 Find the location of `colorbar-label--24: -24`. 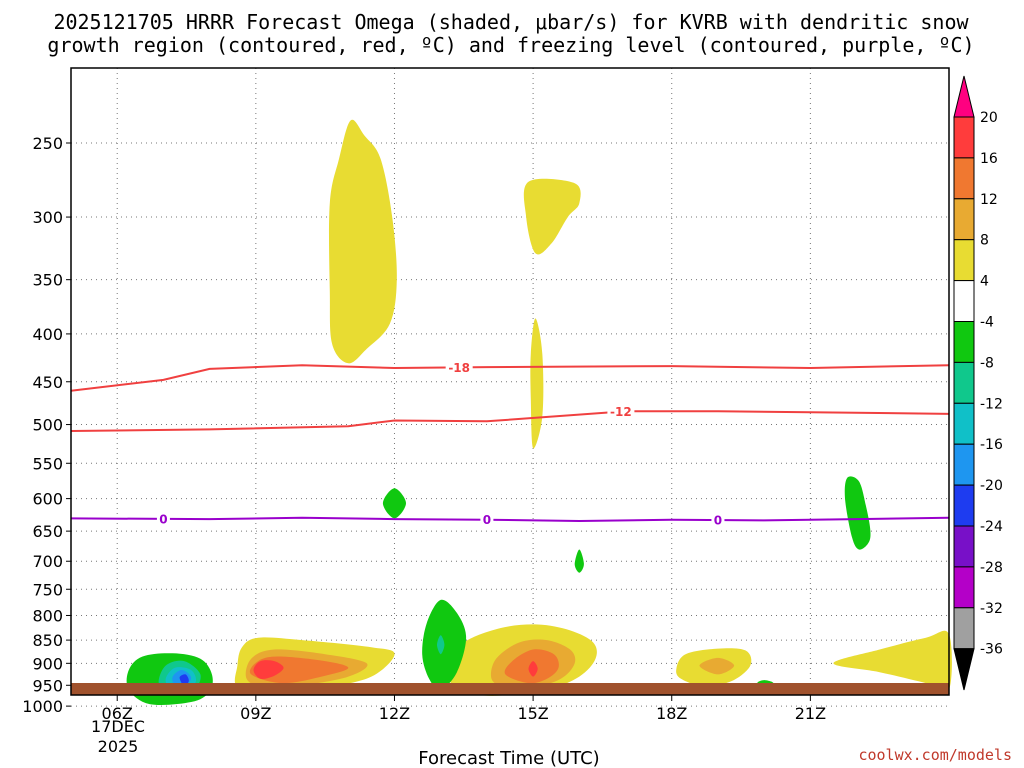

colorbar-label--24: -24 is located at coordinates (991, 527).